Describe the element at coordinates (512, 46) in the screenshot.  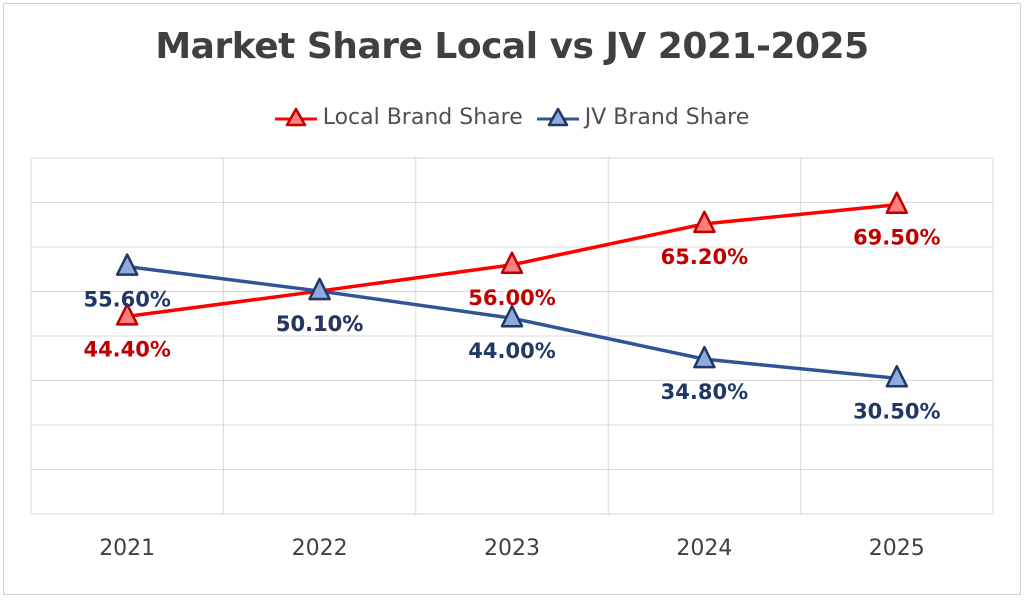
I see `chart-title: Market Share Local vs JV 2021-2025` at that location.